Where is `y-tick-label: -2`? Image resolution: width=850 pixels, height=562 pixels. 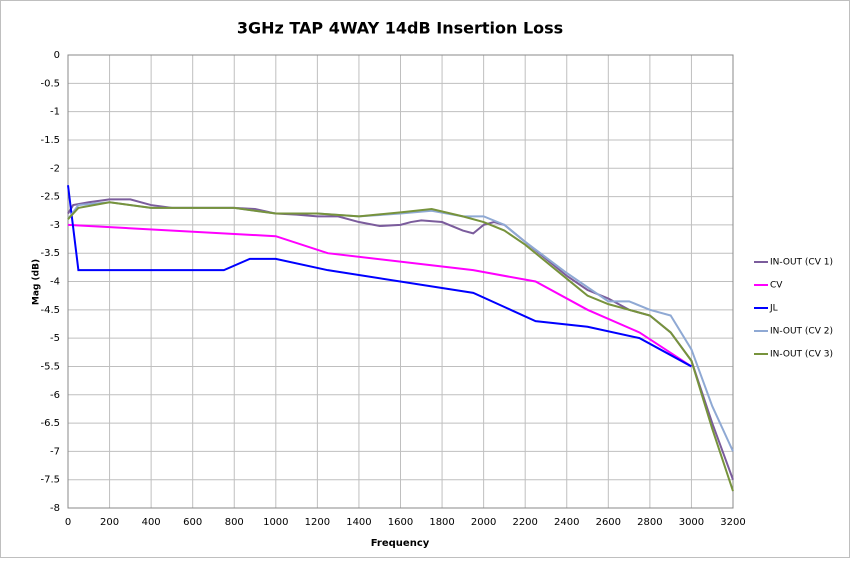
y-tick-label: -2 is located at coordinates (55, 168).